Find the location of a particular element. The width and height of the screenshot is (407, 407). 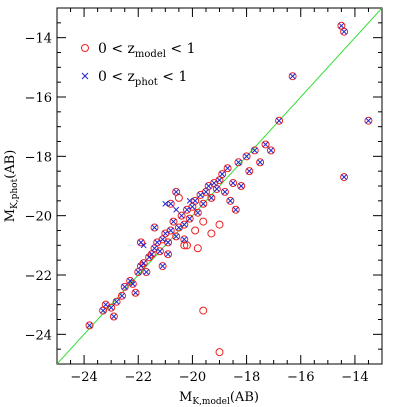

y-axis-label: MK,phot(AB) is located at coordinates (11, 186).